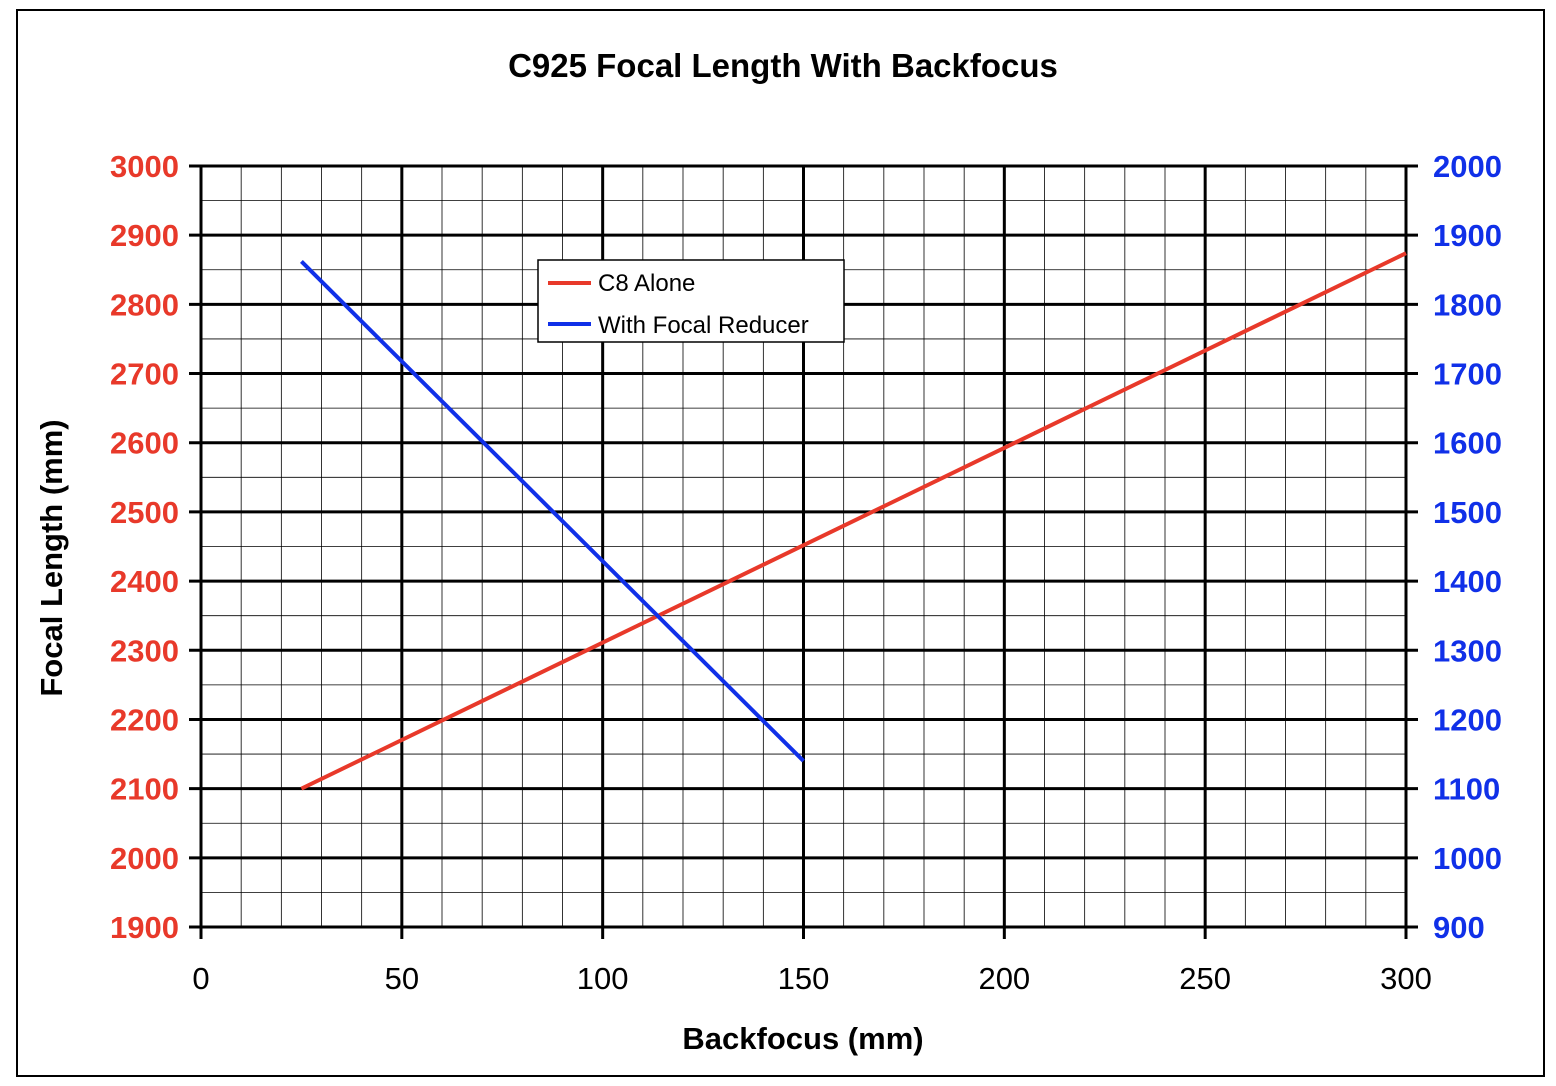 Image resolution: width=1556 pixels, height=1086 pixels. I want to click on y-left-tick-label: 2800, so click(144, 304).